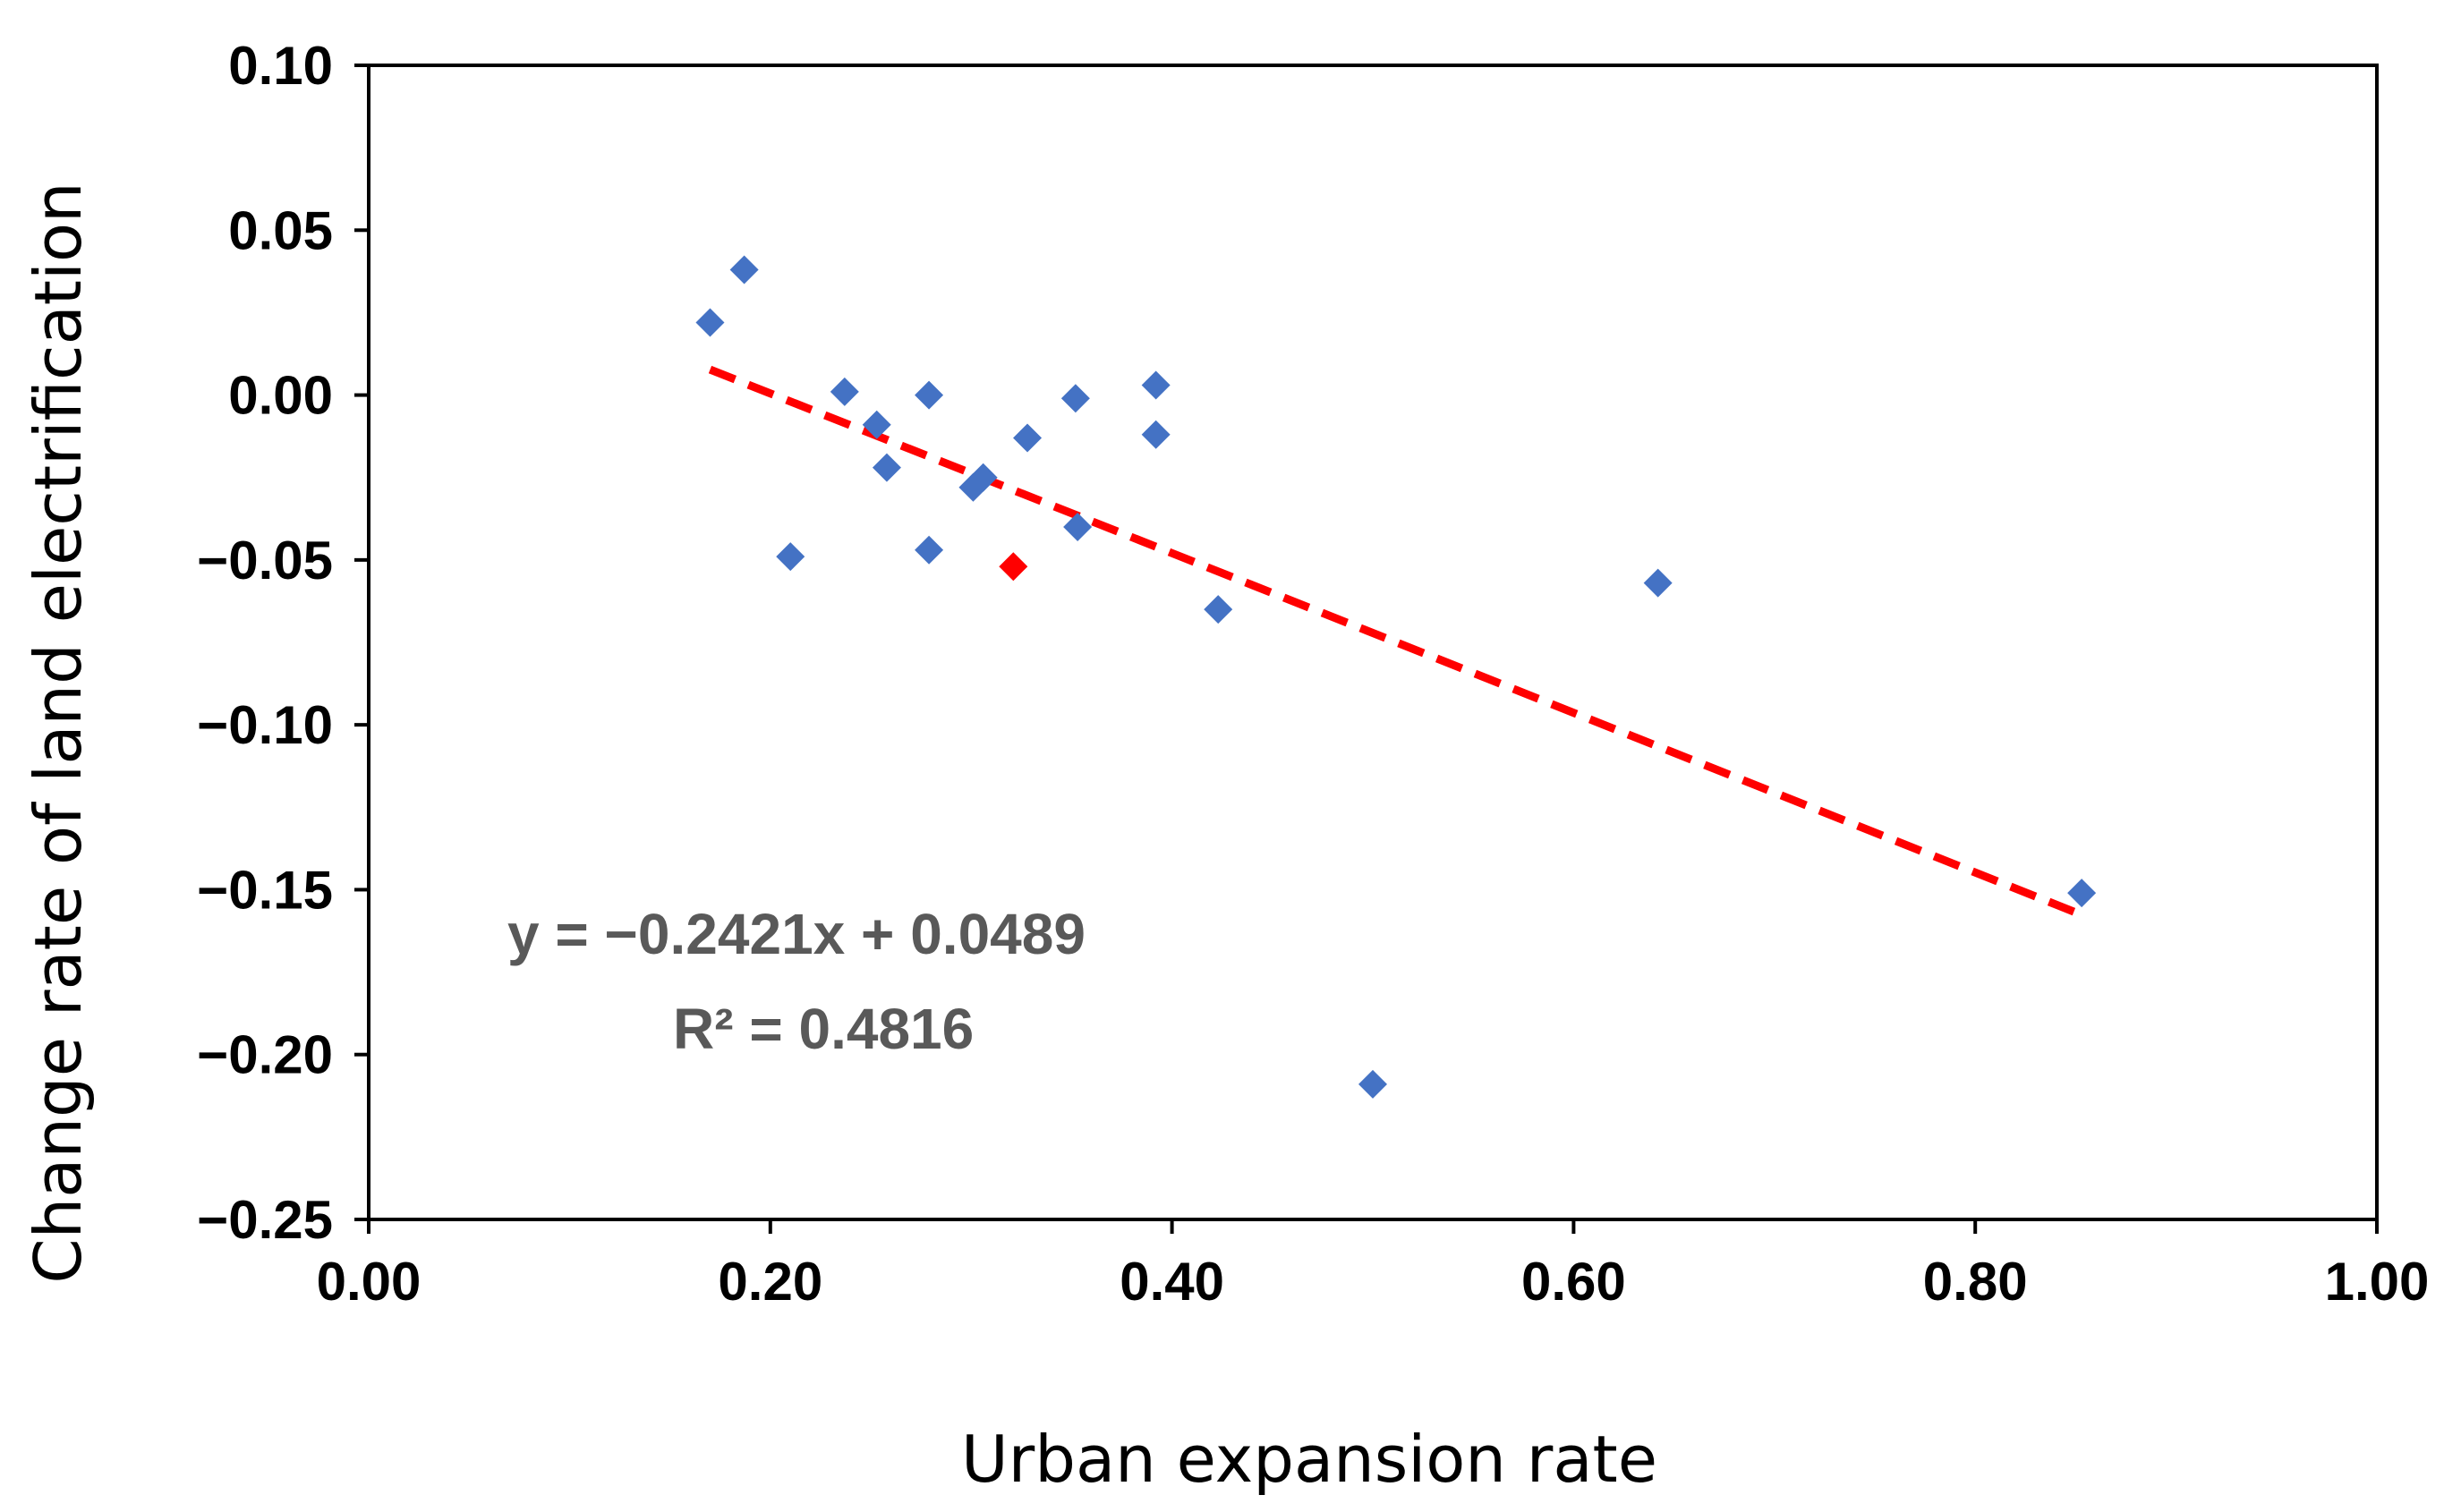 Image resolution: width=2461 pixels, height=1512 pixels. Describe the element at coordinates (1013, 567) in the screenshot. I see `highlighted-point` at that location.